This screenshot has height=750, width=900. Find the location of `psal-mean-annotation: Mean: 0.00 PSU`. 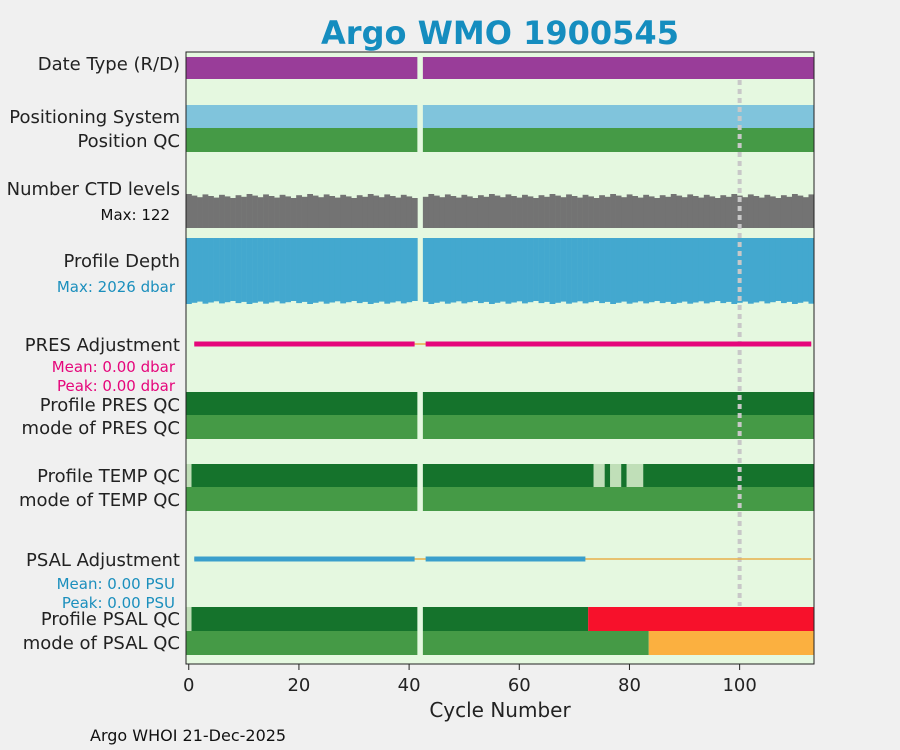

psal-mean-annotation: Mean: 0.00 PSU is located at coordinates (116, 584).